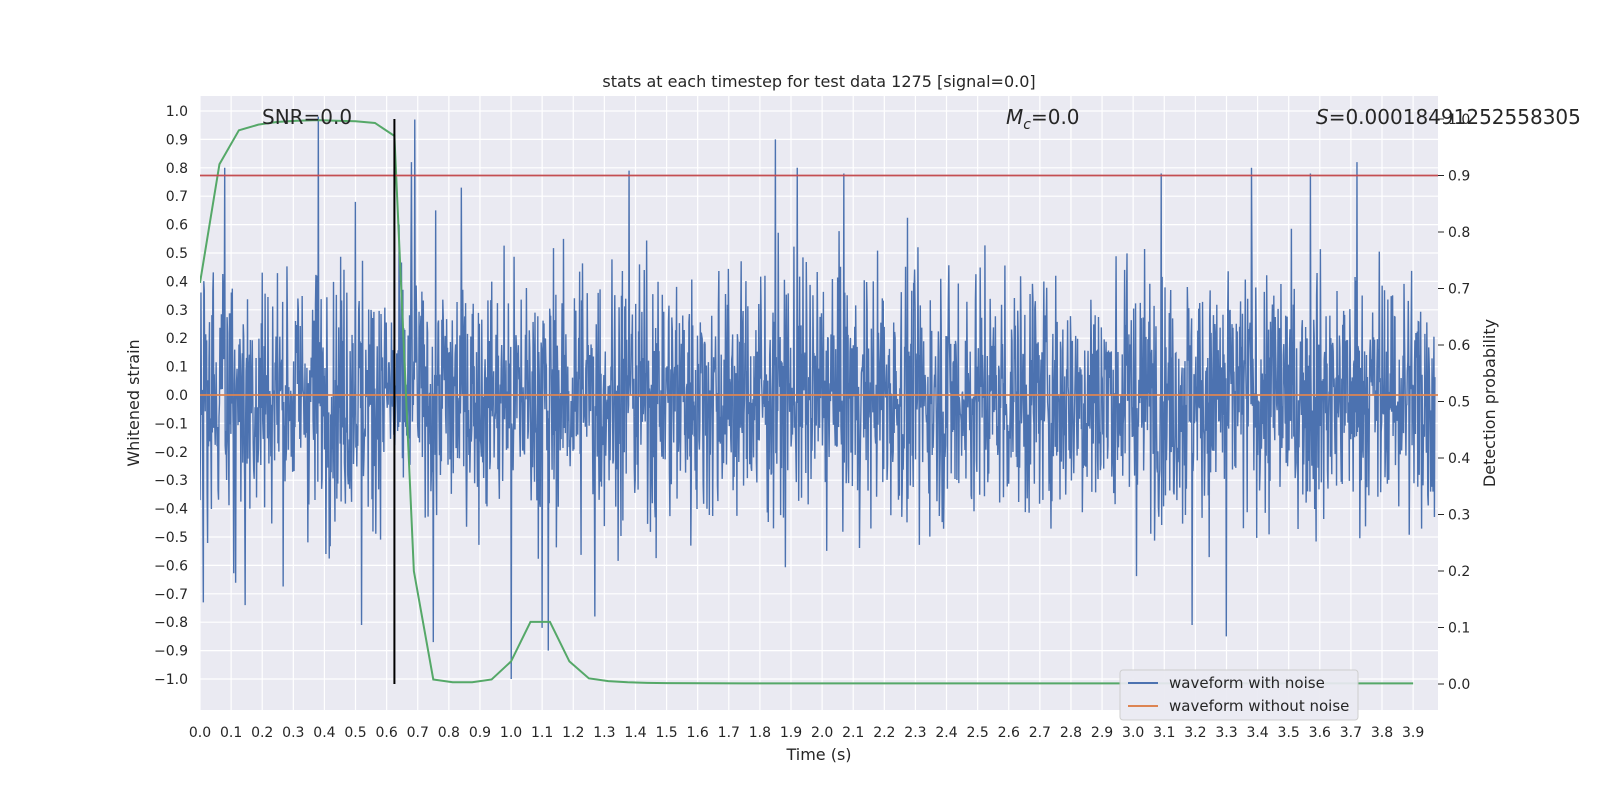 Image resolution: width=1600 pixels, height=800 pixels. What do you see at coordinates (171, 566) in the screenshot?
I see `y-tick-label: −0.6` at bounding box center [171, 566].